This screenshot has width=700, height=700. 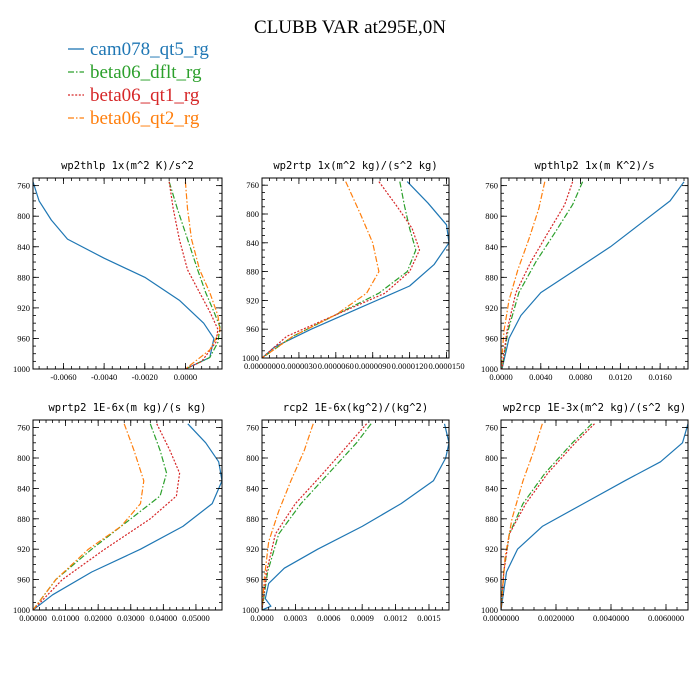 I want to click on x-tick-label: 0.00000, so click(x=33, y=618).